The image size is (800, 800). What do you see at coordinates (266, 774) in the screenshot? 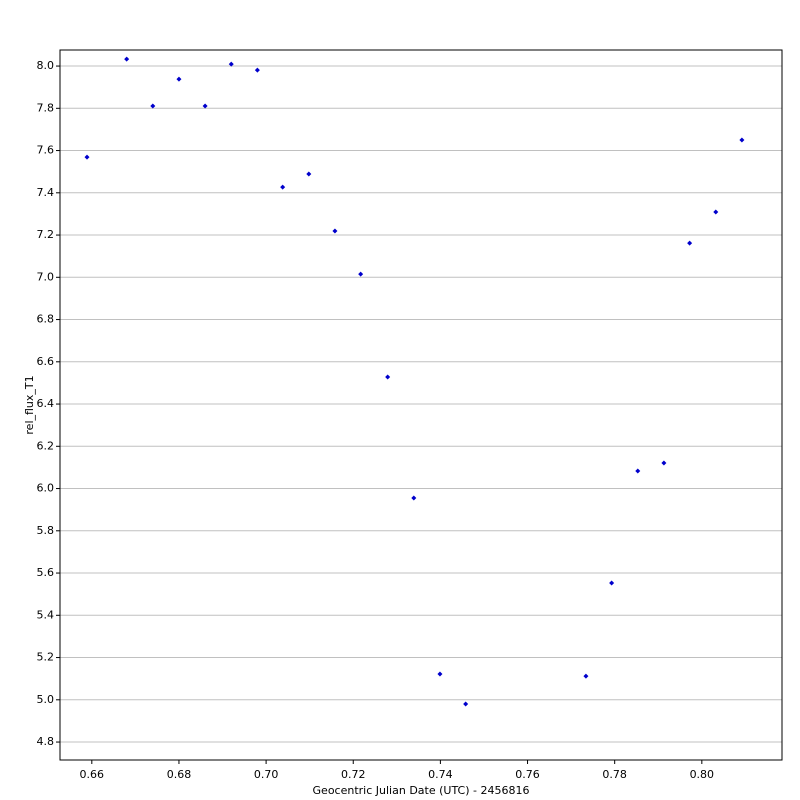
I see `x-tick-label: 0.70` at bounding box center [266, 774].